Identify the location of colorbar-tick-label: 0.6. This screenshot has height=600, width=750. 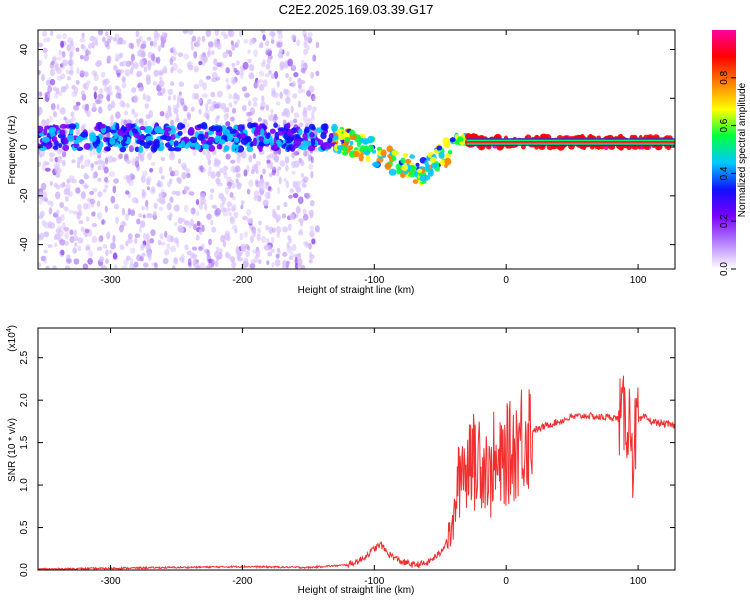
(724, 125).